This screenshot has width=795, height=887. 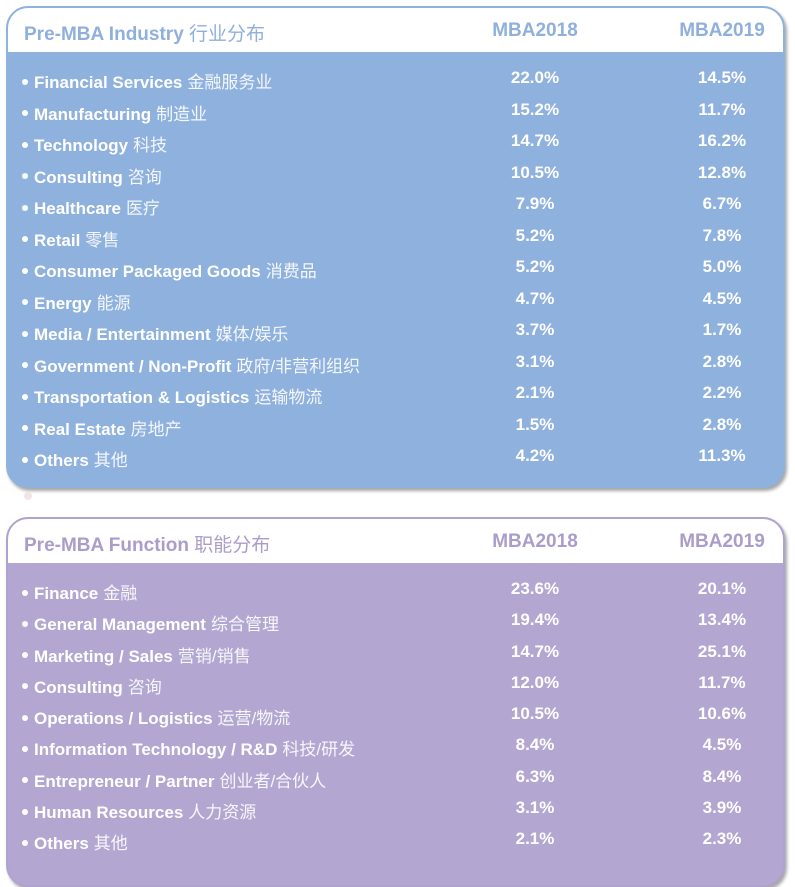 I want to click on row-label-zh: 媒体/娱乐, so click(x=252, y=334).